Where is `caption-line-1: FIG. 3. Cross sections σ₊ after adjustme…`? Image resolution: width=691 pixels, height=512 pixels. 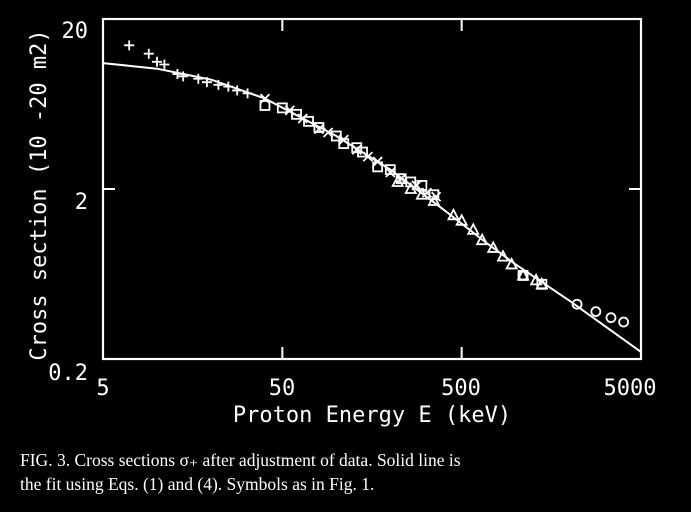 caption-line-1: FIG. 3. Cross sections σ₊ after adjustme… is located at coordinates (240, 460).